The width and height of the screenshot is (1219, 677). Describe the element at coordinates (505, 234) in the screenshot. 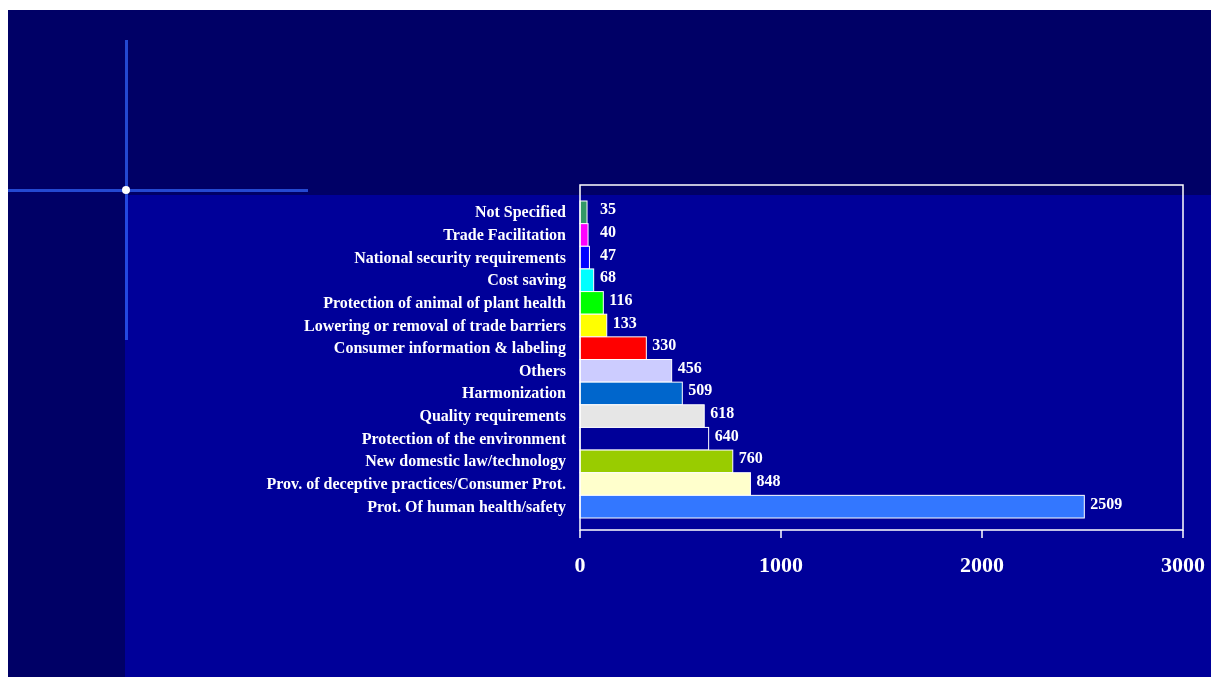

I see `y-tick-label: Trade Facilitation` at that location.